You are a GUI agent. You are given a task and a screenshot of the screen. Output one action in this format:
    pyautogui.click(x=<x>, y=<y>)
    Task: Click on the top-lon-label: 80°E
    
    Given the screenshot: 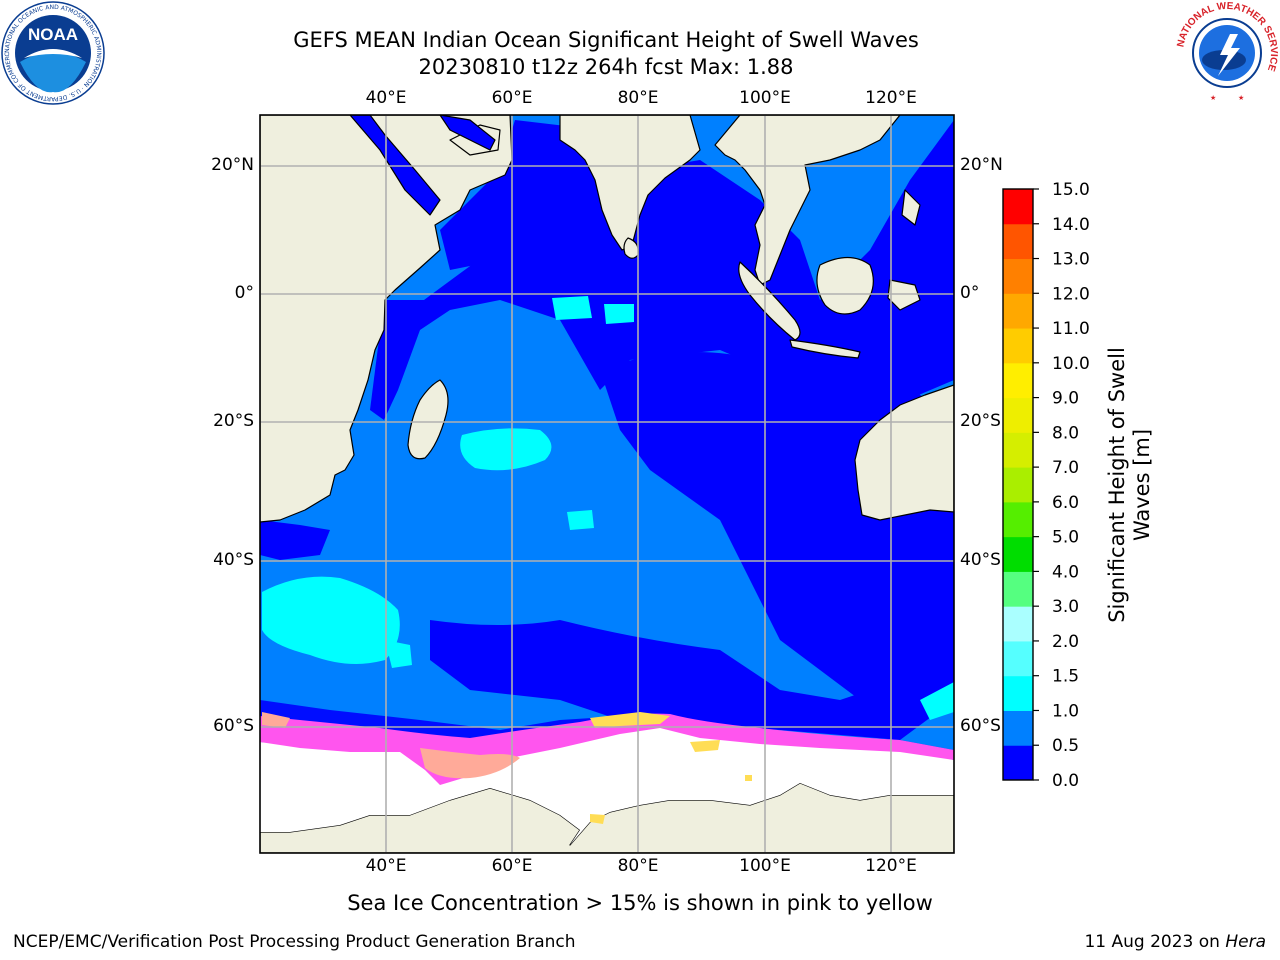 What is the action you would take?
    pyautogui.click(x=638, y=98)
    